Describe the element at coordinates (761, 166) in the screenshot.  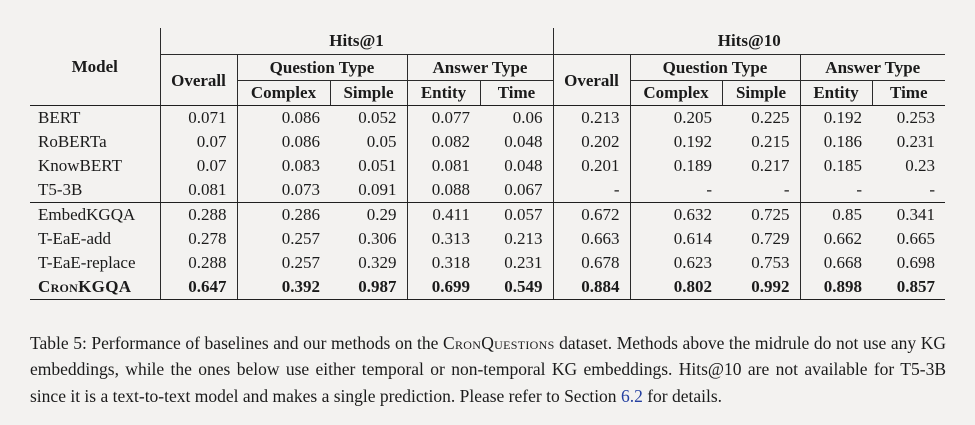
I see `value-cell: 0.217` at that location.